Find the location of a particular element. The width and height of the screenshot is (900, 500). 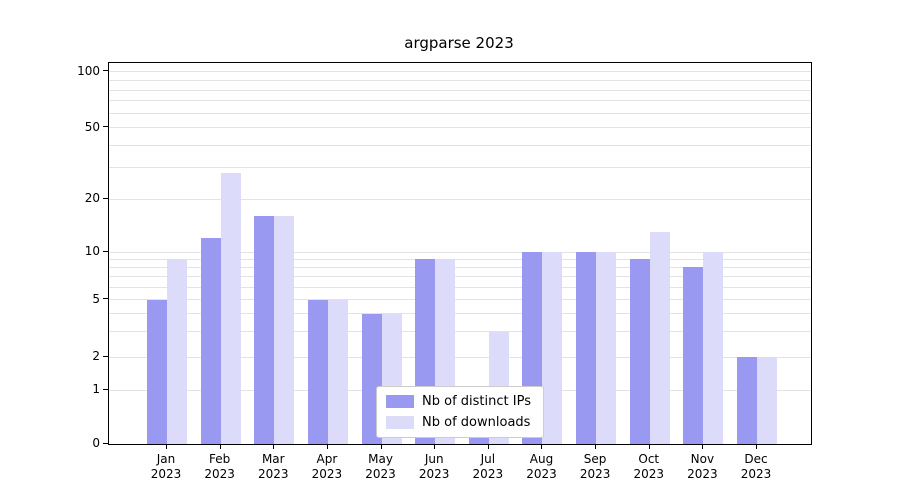

bar-downloads-nov is located at coordinates (713, 348).